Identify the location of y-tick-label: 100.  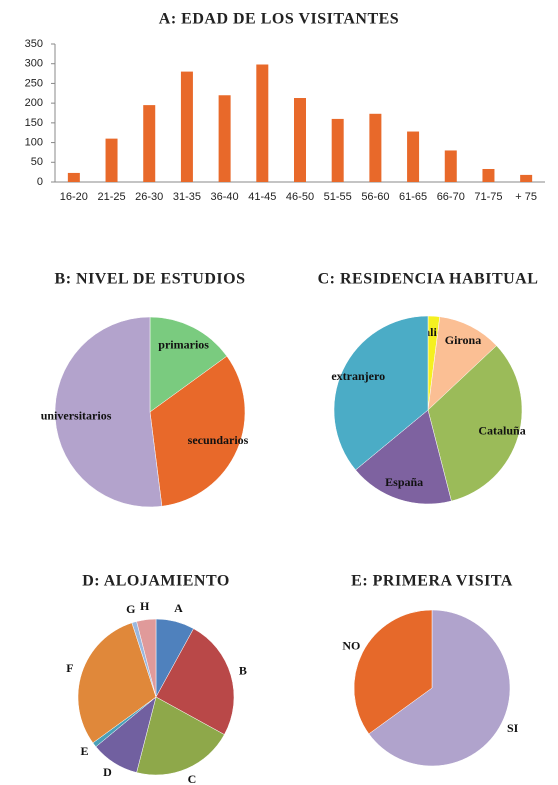
(34, 142).